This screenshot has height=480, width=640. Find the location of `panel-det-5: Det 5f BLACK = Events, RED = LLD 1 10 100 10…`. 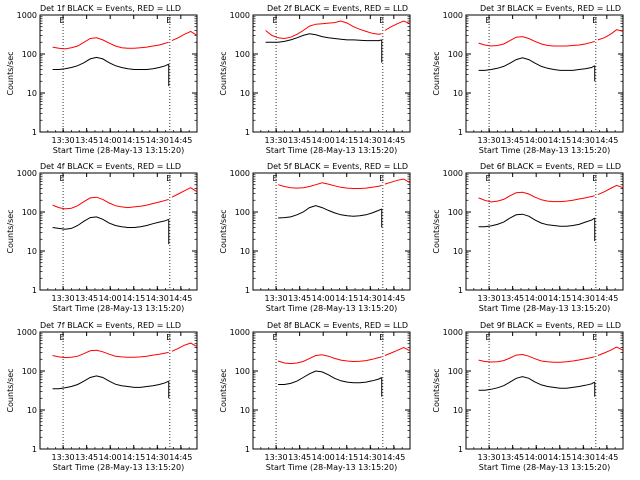

panel-det-5: Det 5f BLACK = Events, RED = LLD 1 10 100 10… is located at coordinates (315, 237).